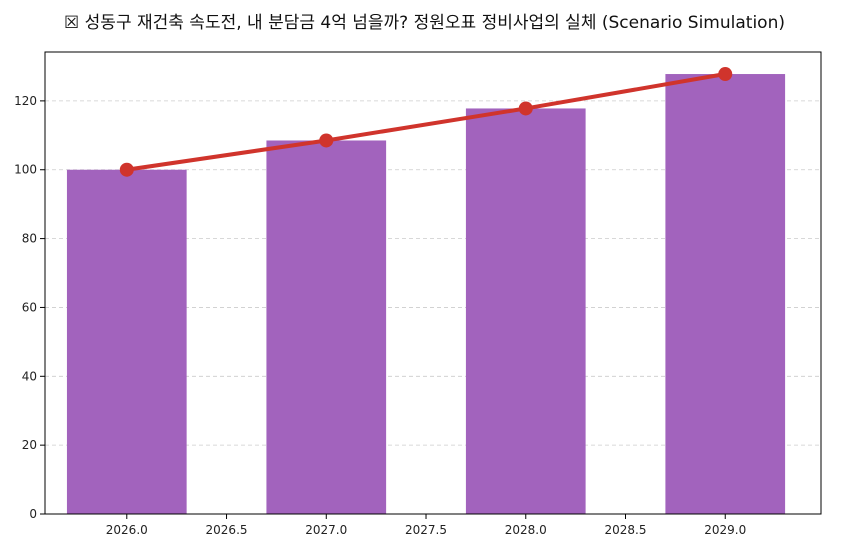 This screenshot has height=547, width=849. I want to click on y-tick-label: 40, so click(29, 376).